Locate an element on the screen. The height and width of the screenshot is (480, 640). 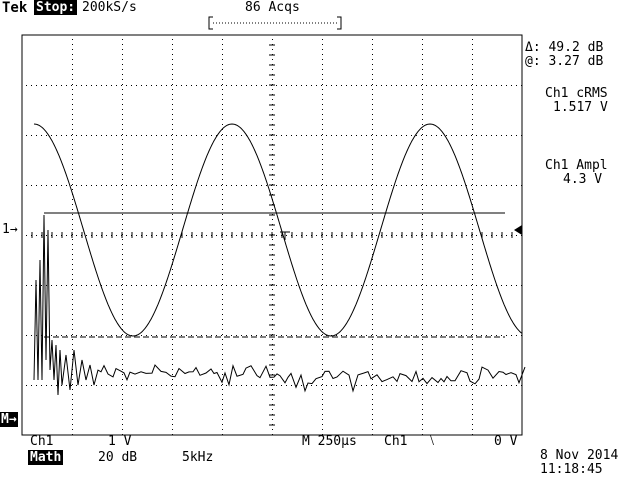
ch1-scale: 1 V is located at coordinates (120, 441).